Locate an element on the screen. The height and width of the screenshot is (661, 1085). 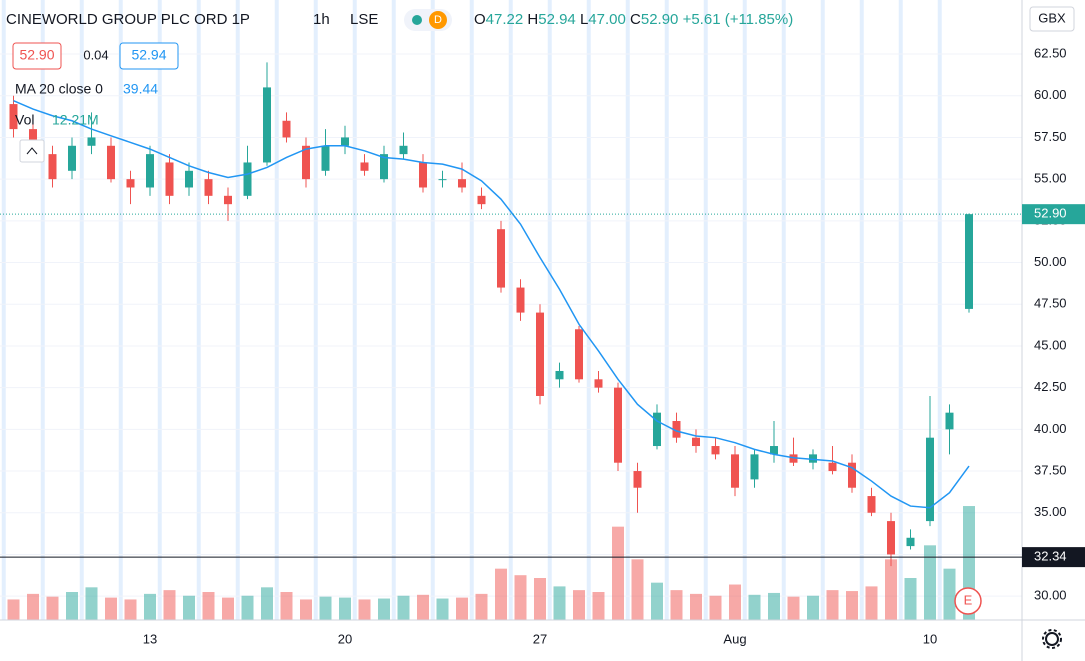
gear is located at coordinates (1052, 639).